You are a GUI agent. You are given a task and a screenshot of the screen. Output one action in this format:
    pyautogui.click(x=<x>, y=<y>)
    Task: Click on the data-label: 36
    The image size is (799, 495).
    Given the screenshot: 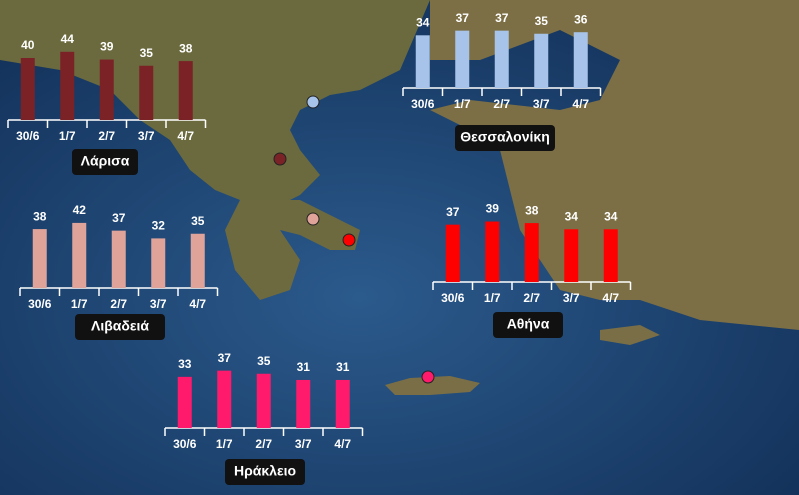 What is the action you would take?
    pyautogui.click(x=581, y=19)
    